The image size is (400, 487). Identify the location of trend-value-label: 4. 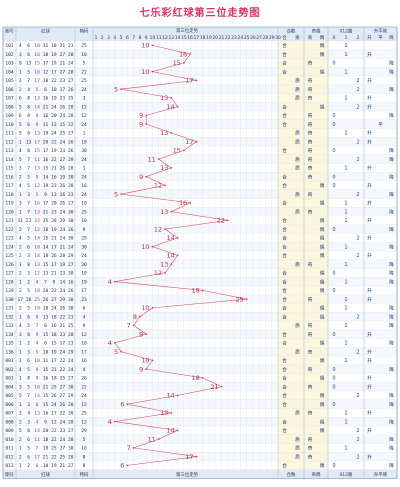
(110, 282).